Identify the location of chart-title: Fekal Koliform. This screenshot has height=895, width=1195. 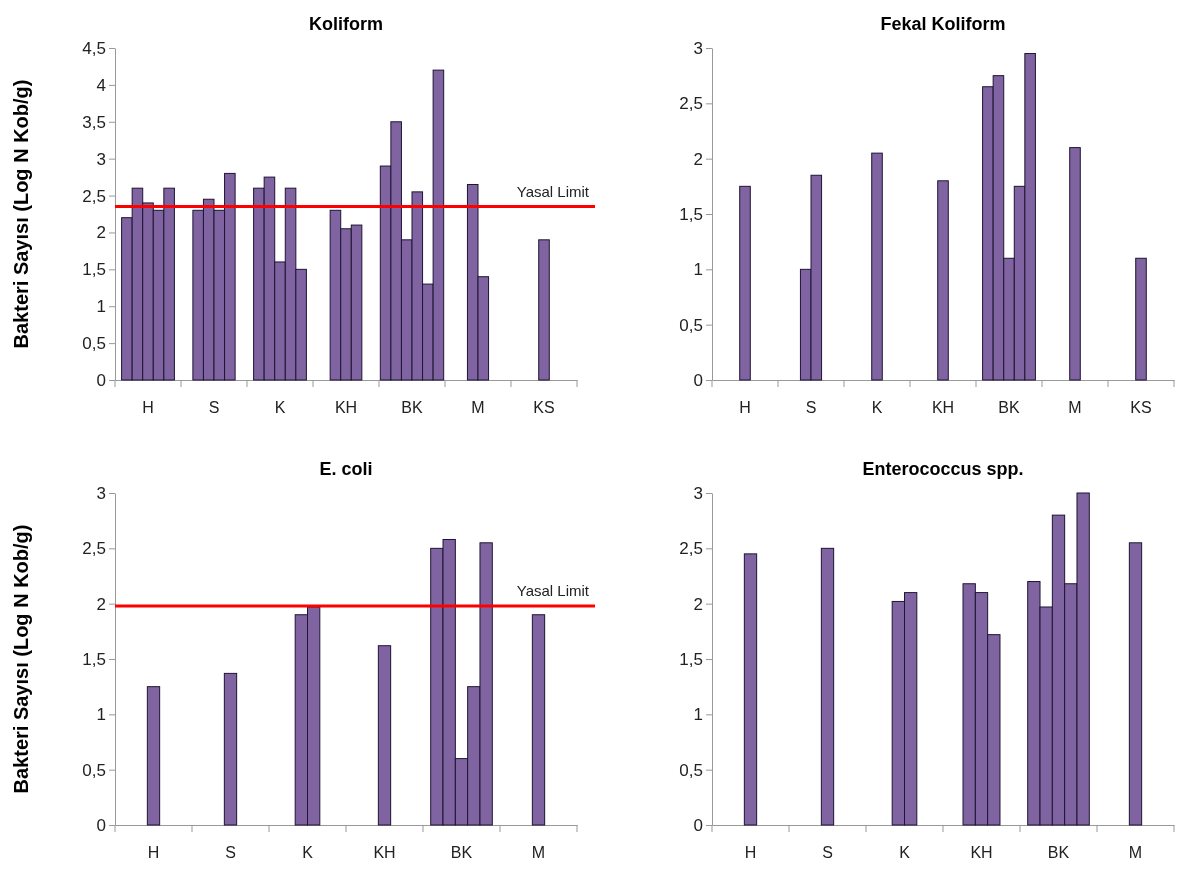
(943, 24).